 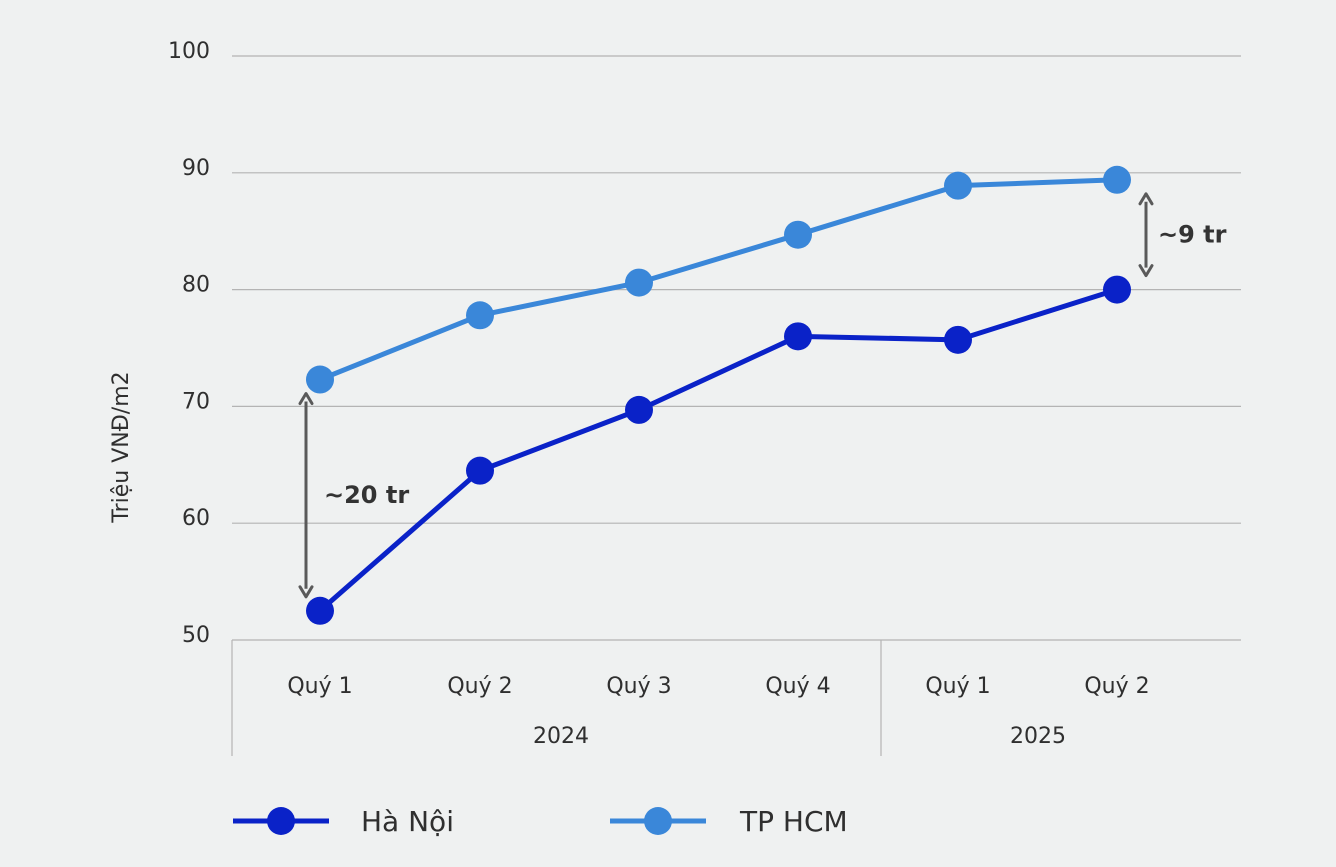 I want to click on x-tick-label: Quý 3, so click(x=638, y=686).